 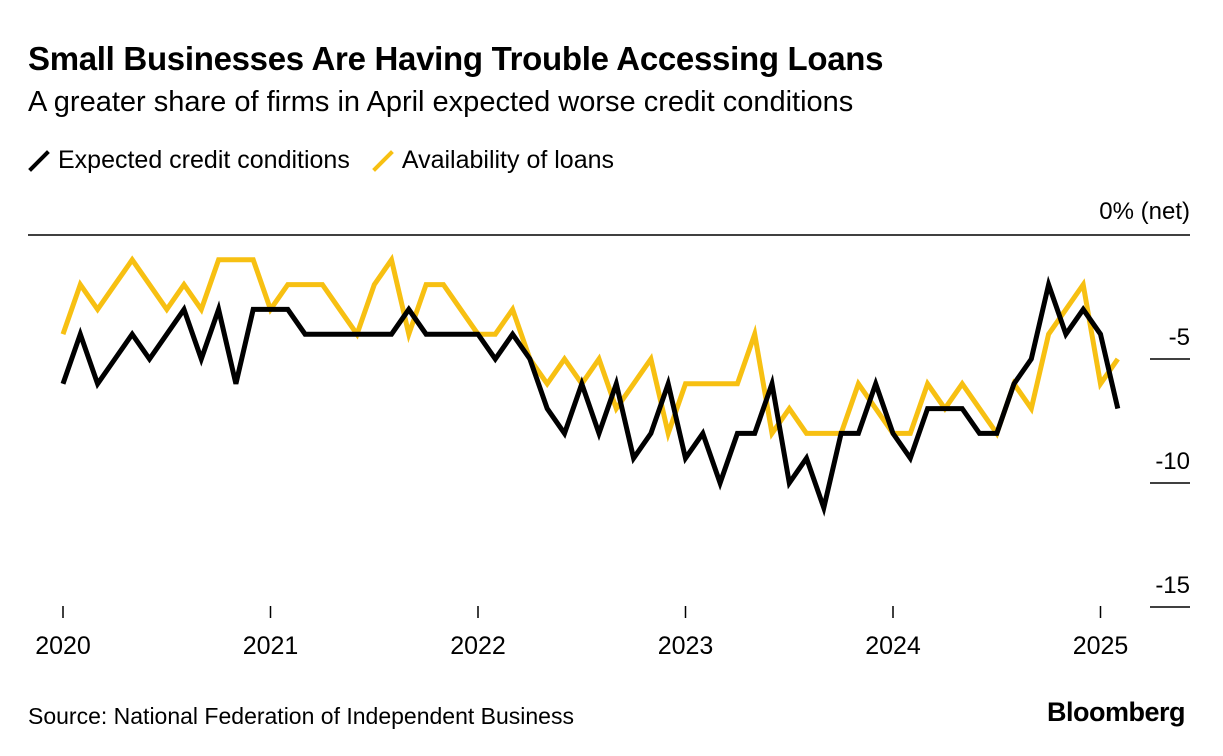 What do you see at coordinates (1172, 585) in the screenshot?
I see `y-tick-label: -15` at bounding box center [1172, 585].